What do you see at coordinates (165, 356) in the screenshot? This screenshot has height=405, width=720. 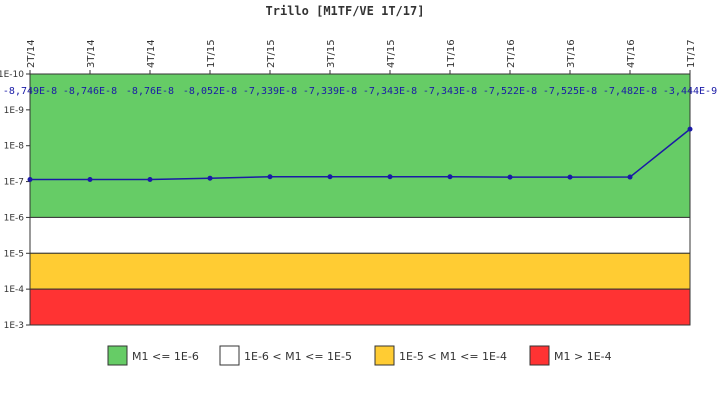 I see `legend-label-0: M1 <= 1E-6` at bounding box center [165, 356].